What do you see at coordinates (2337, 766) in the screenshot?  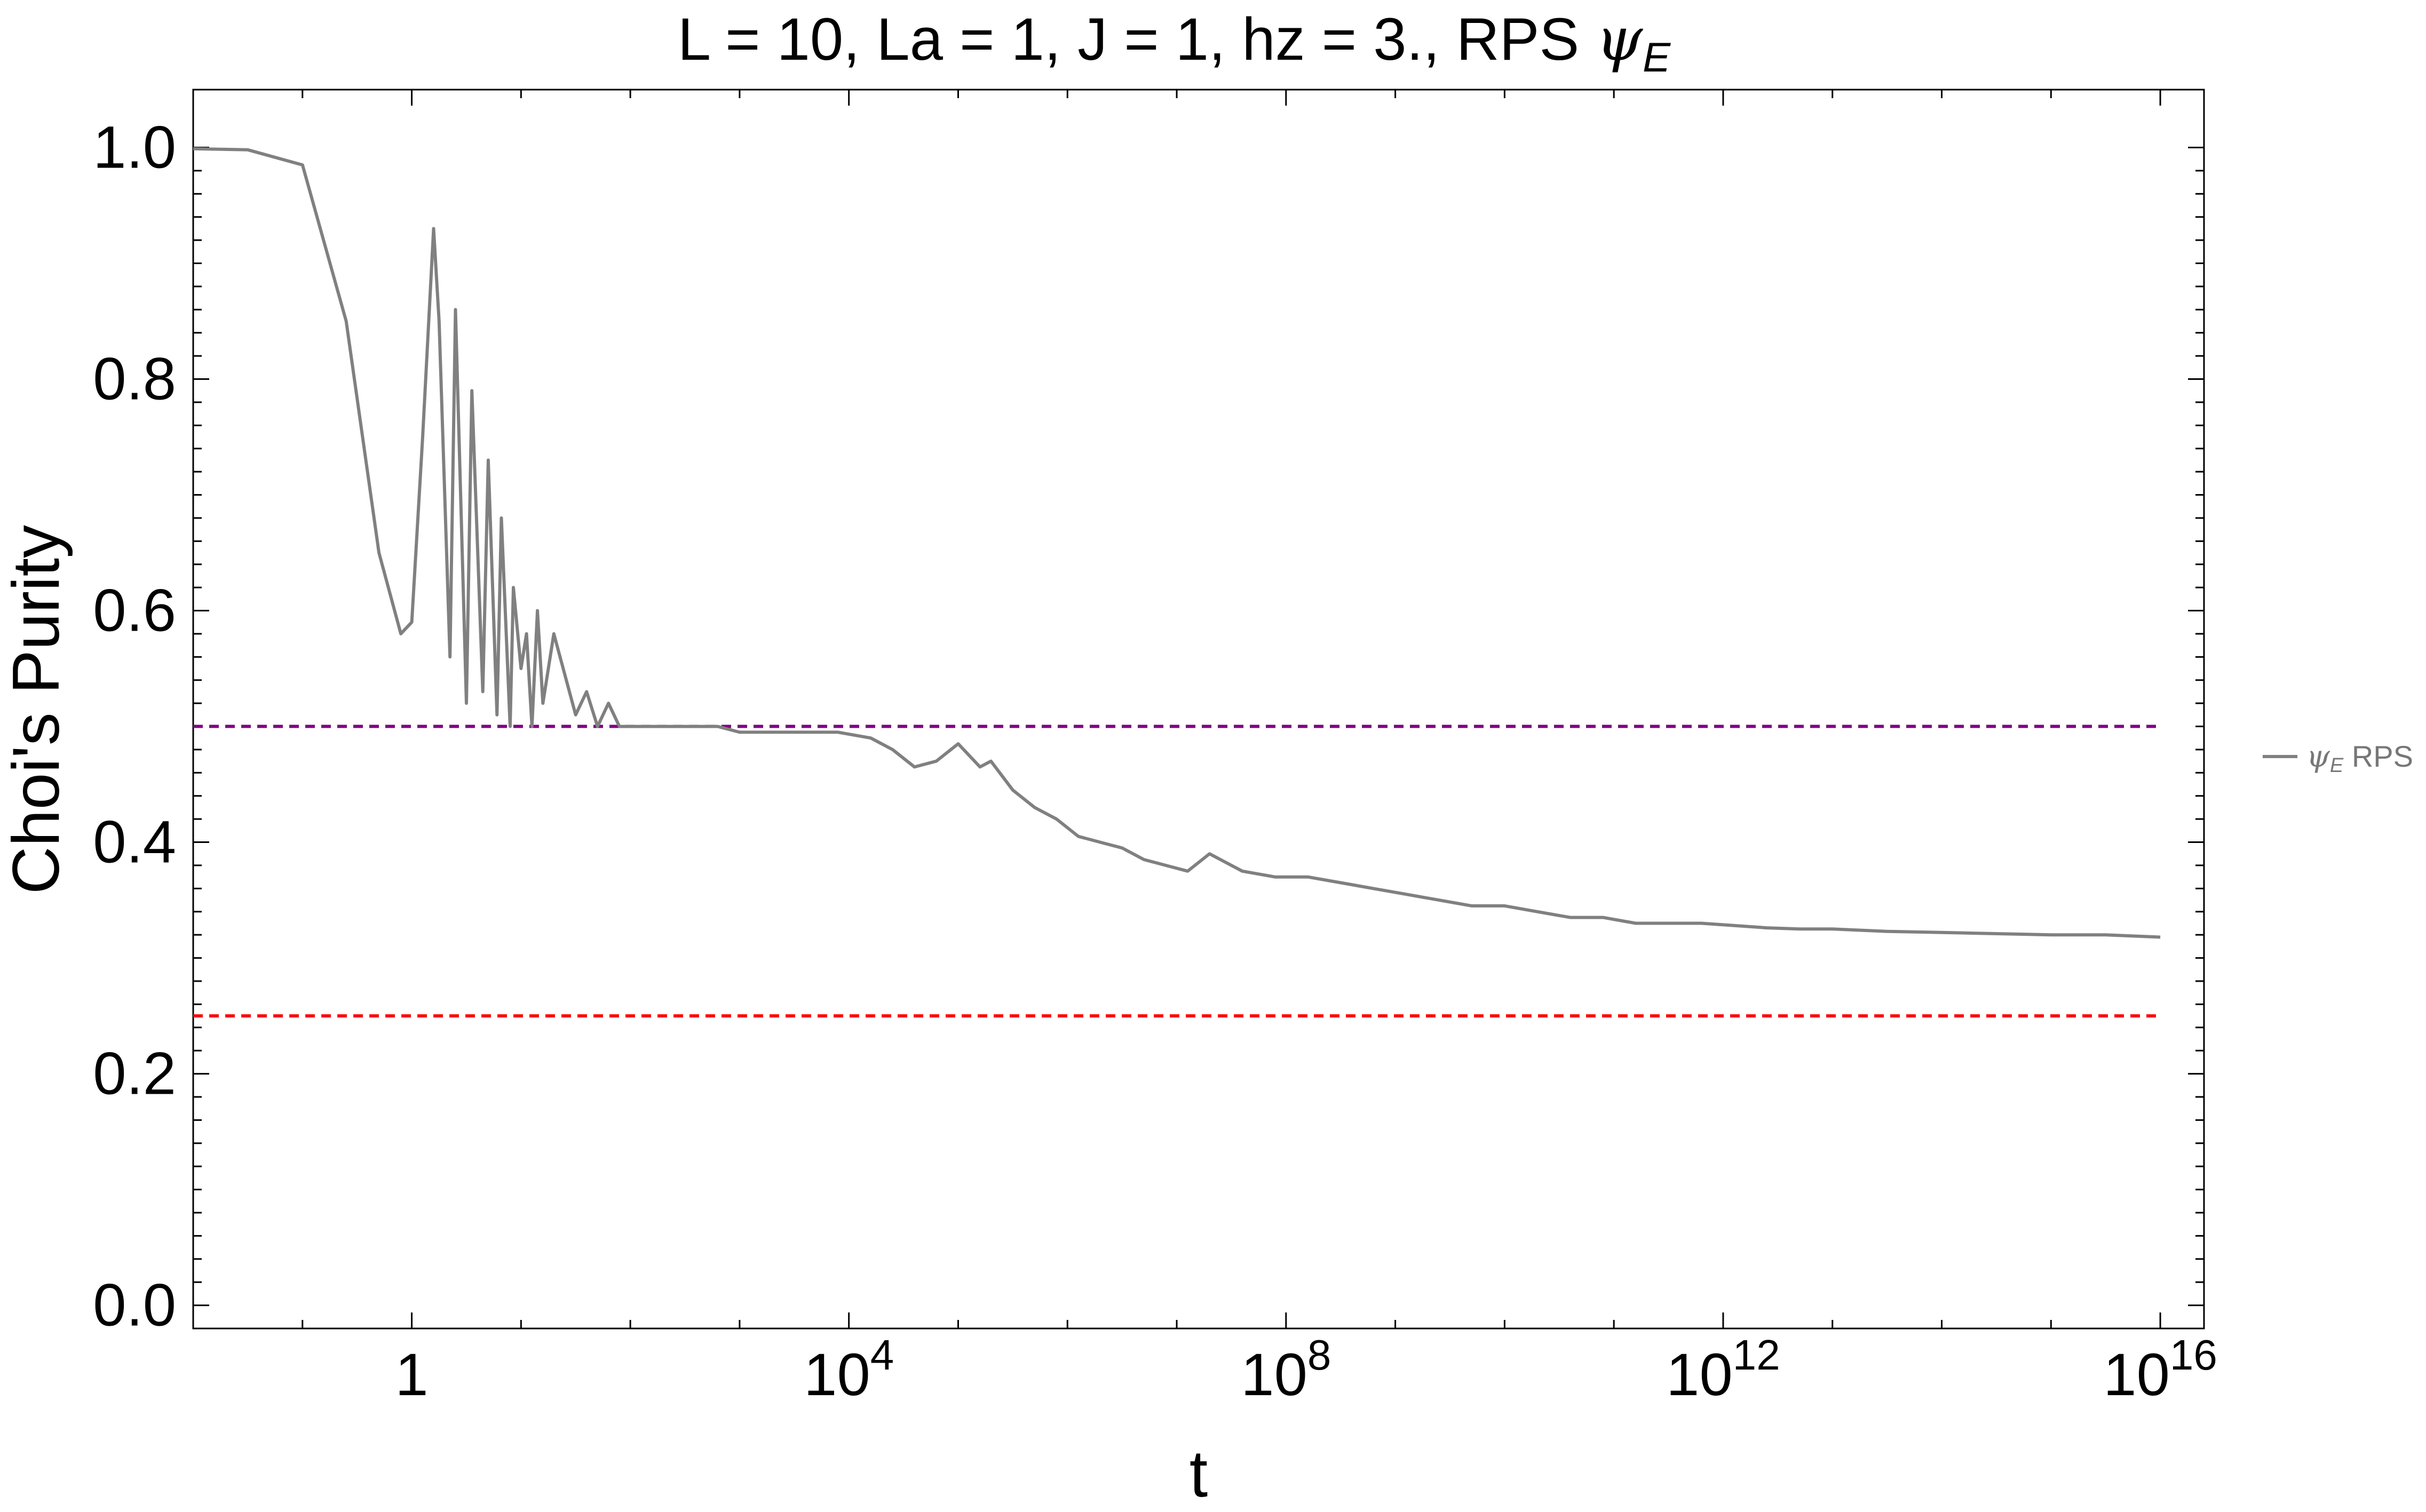 I see `legend-subscript: E` at bounding box center [2337, 766].